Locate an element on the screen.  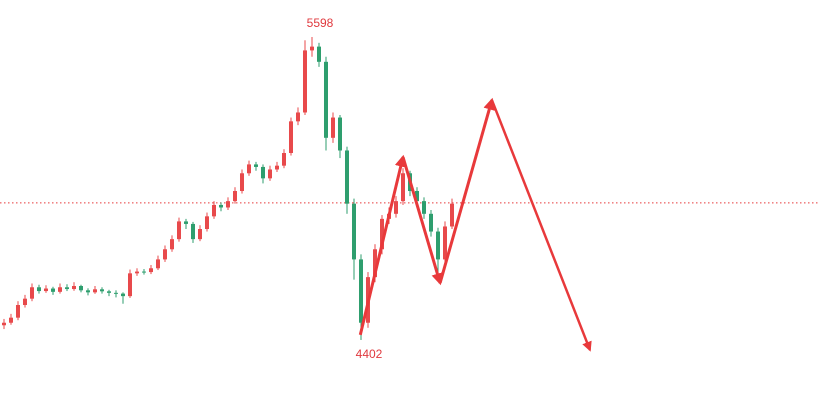
extreme-label: 5598 is located at coordinates (320, 23).